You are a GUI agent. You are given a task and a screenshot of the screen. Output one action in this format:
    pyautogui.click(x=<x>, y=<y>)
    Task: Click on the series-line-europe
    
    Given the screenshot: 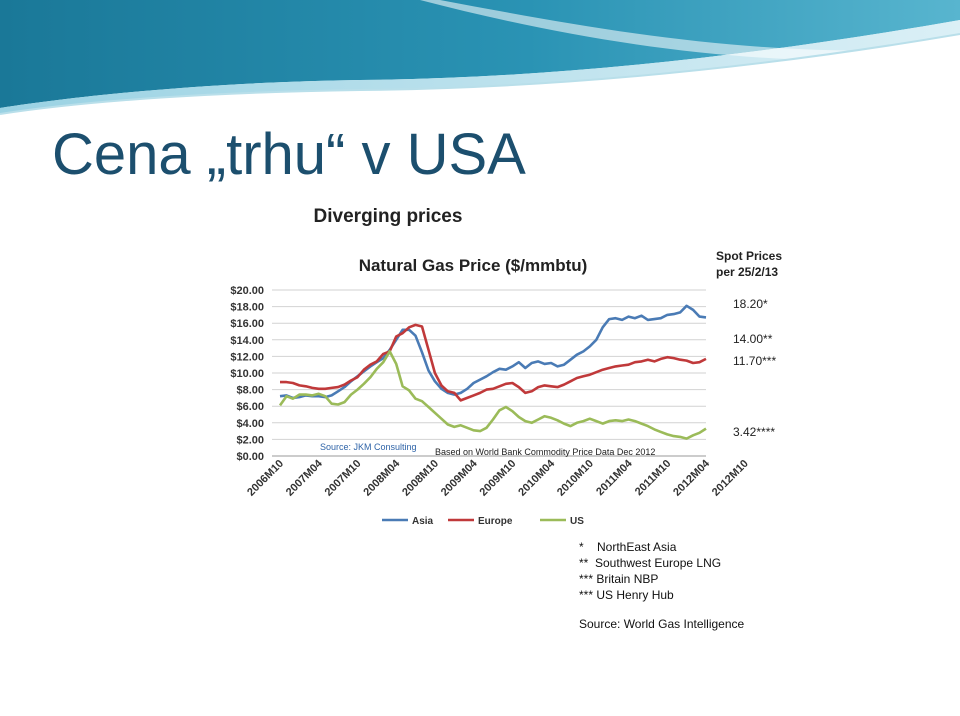 What is the action you would take?
    pyautogui.click(x=493, y=362)
    